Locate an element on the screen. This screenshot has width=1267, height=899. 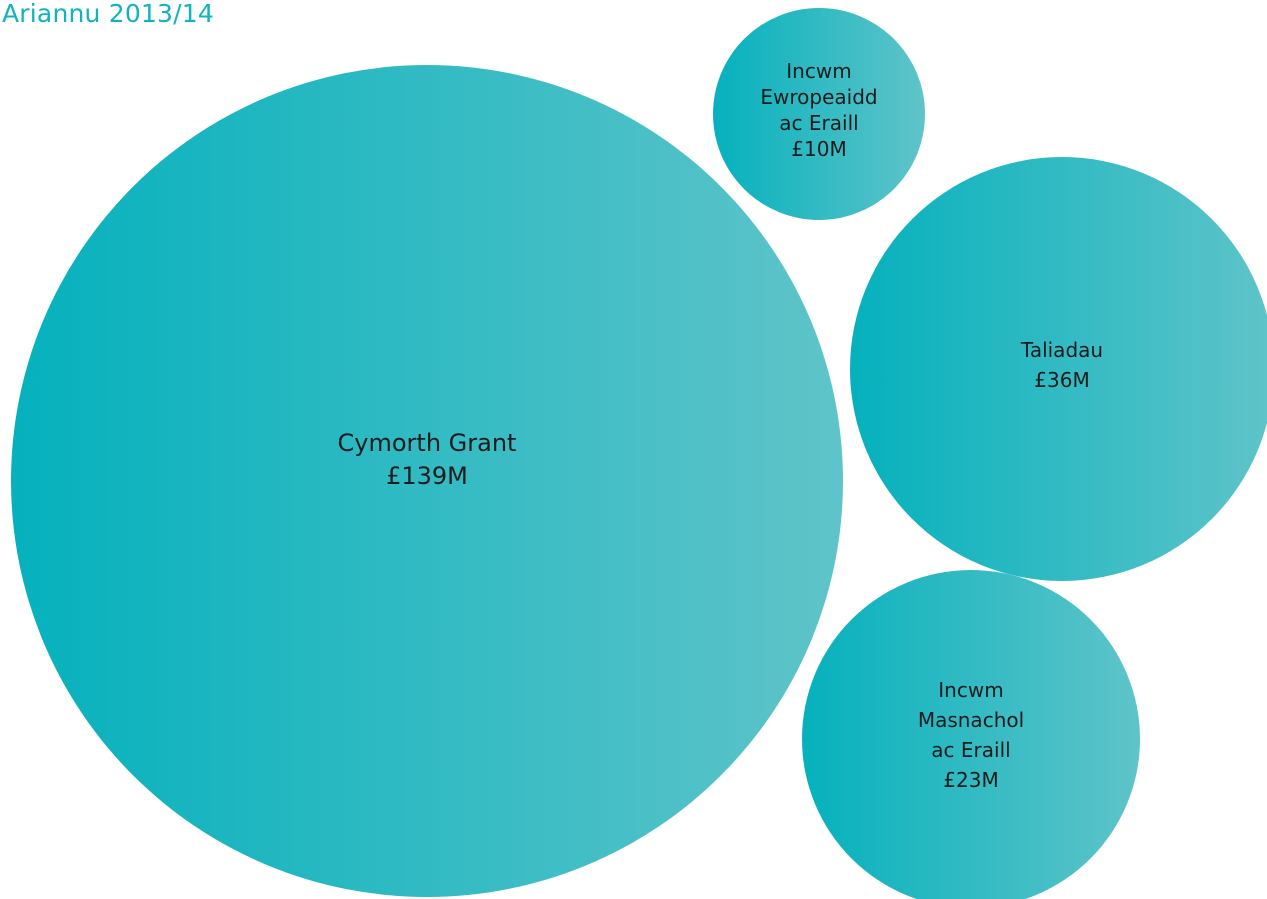
bubble-label-line: Taliadau is located at coordinates (1061, 350).